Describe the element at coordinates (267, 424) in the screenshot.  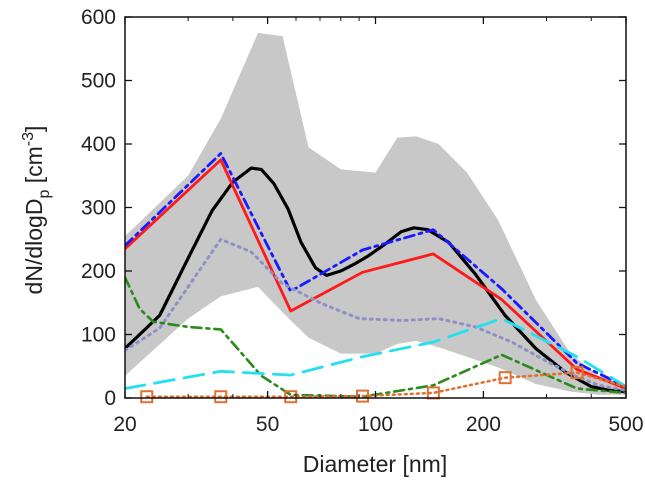
I see `x-tick-label: 50` at that location.